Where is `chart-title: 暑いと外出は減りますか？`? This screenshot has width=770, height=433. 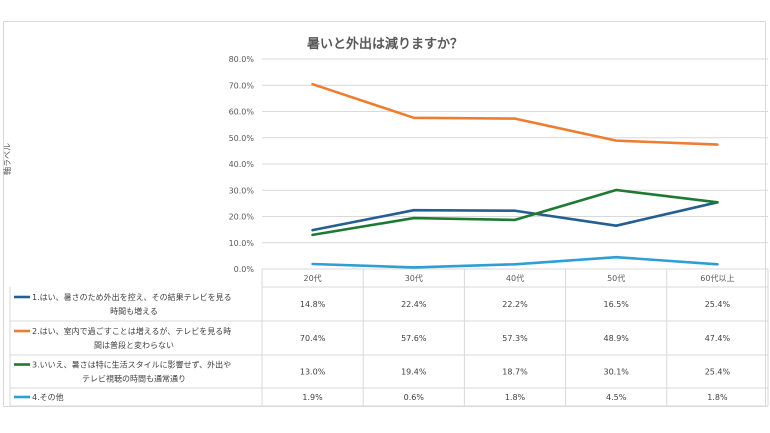 chart-title: 暑いと外出は減りますか？ is located at coordinates (384, 44).